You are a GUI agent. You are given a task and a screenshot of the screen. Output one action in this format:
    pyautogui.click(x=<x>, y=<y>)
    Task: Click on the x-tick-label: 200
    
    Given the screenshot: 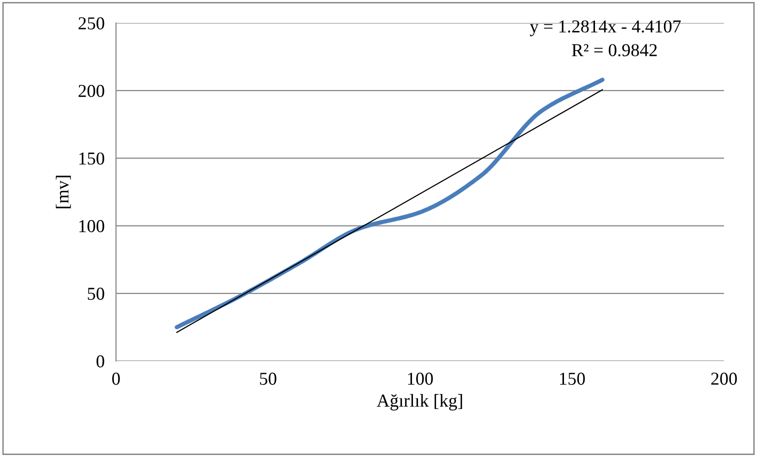 What is the action you would take?
    pyautogui.click(x=724, y=378)
    